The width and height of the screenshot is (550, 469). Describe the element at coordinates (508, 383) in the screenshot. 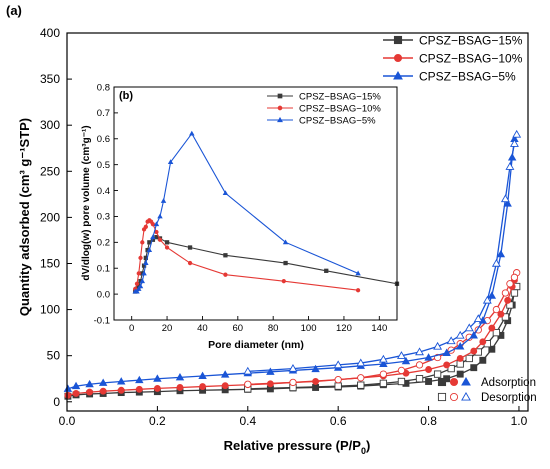

I see `adsorption-legend-label: Adsorption` at that location.